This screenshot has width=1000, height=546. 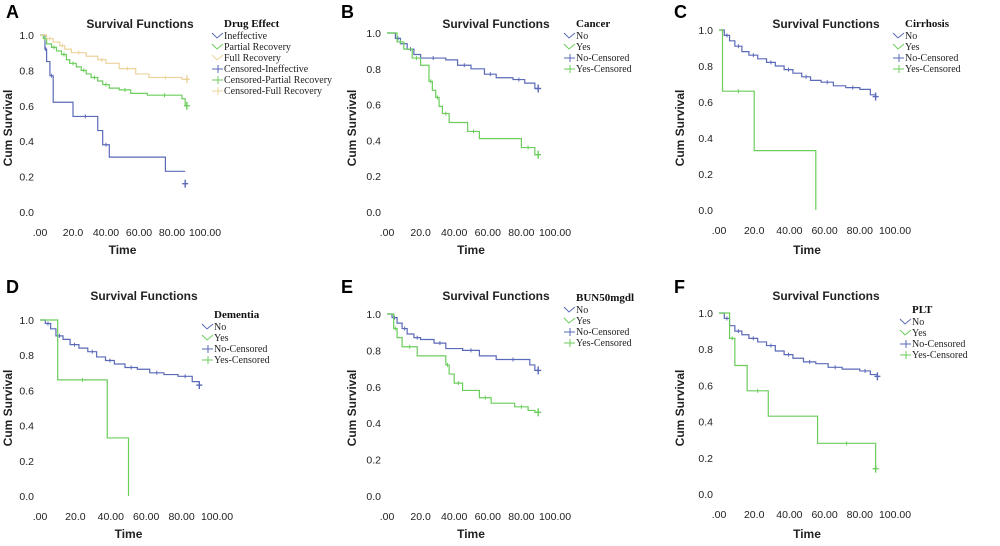 I want to click on legend-label: Censored-Partial Recovery, so click(x=278, y=80).